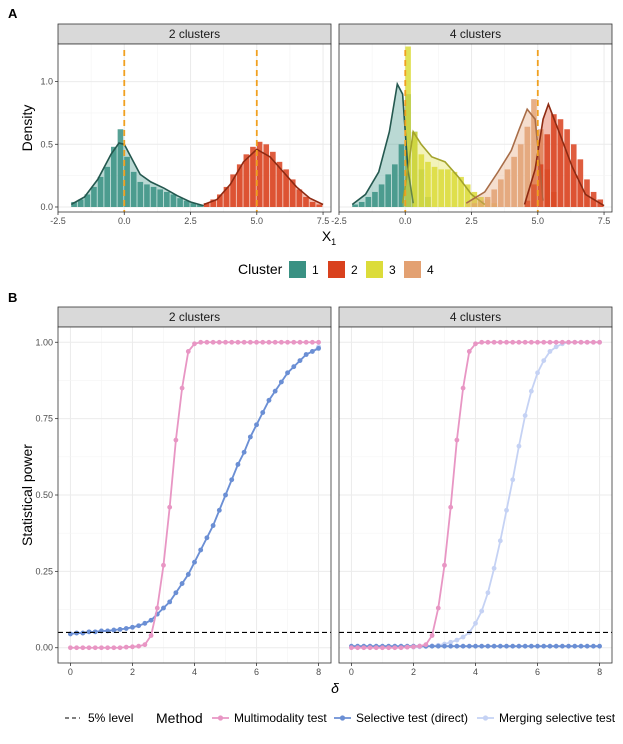  What do you see at coordinates (485, 718) in the screenshot?
I see `legend-key-point` at bounding box center [485, 718].